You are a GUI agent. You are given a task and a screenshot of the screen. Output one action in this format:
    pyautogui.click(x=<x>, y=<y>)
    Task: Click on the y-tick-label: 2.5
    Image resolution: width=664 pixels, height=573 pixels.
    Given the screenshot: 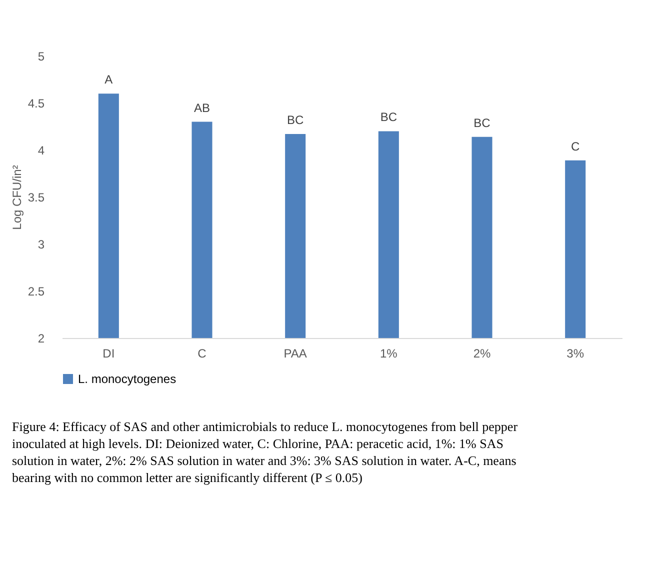 What is the action you would take?
    pyautogui.click(x=36, y=291)
    